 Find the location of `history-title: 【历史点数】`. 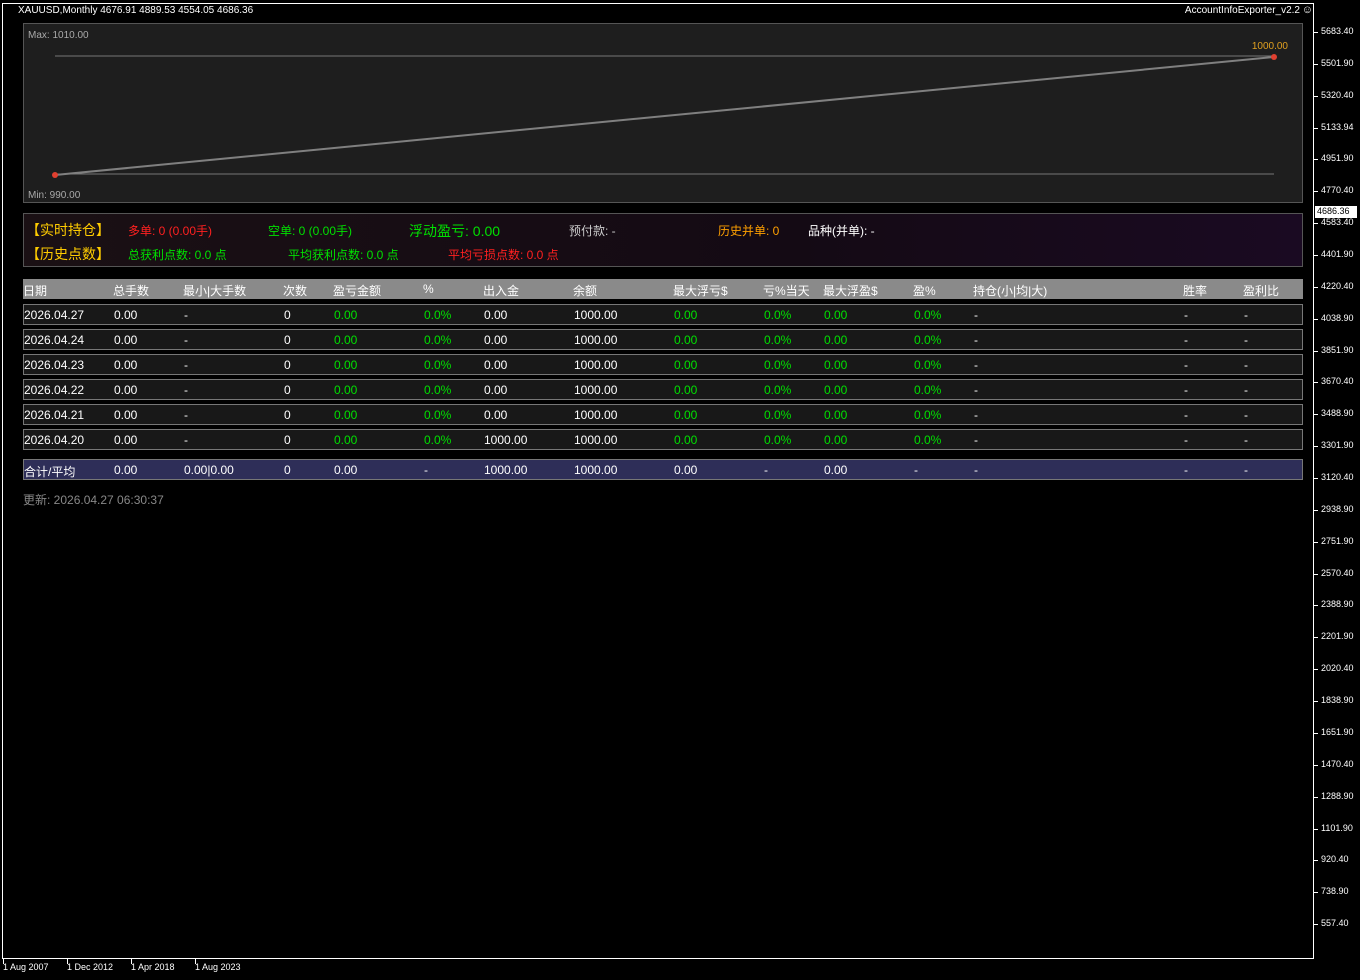

history-title: 【历史点数】 is located at coordinates (68, 254).